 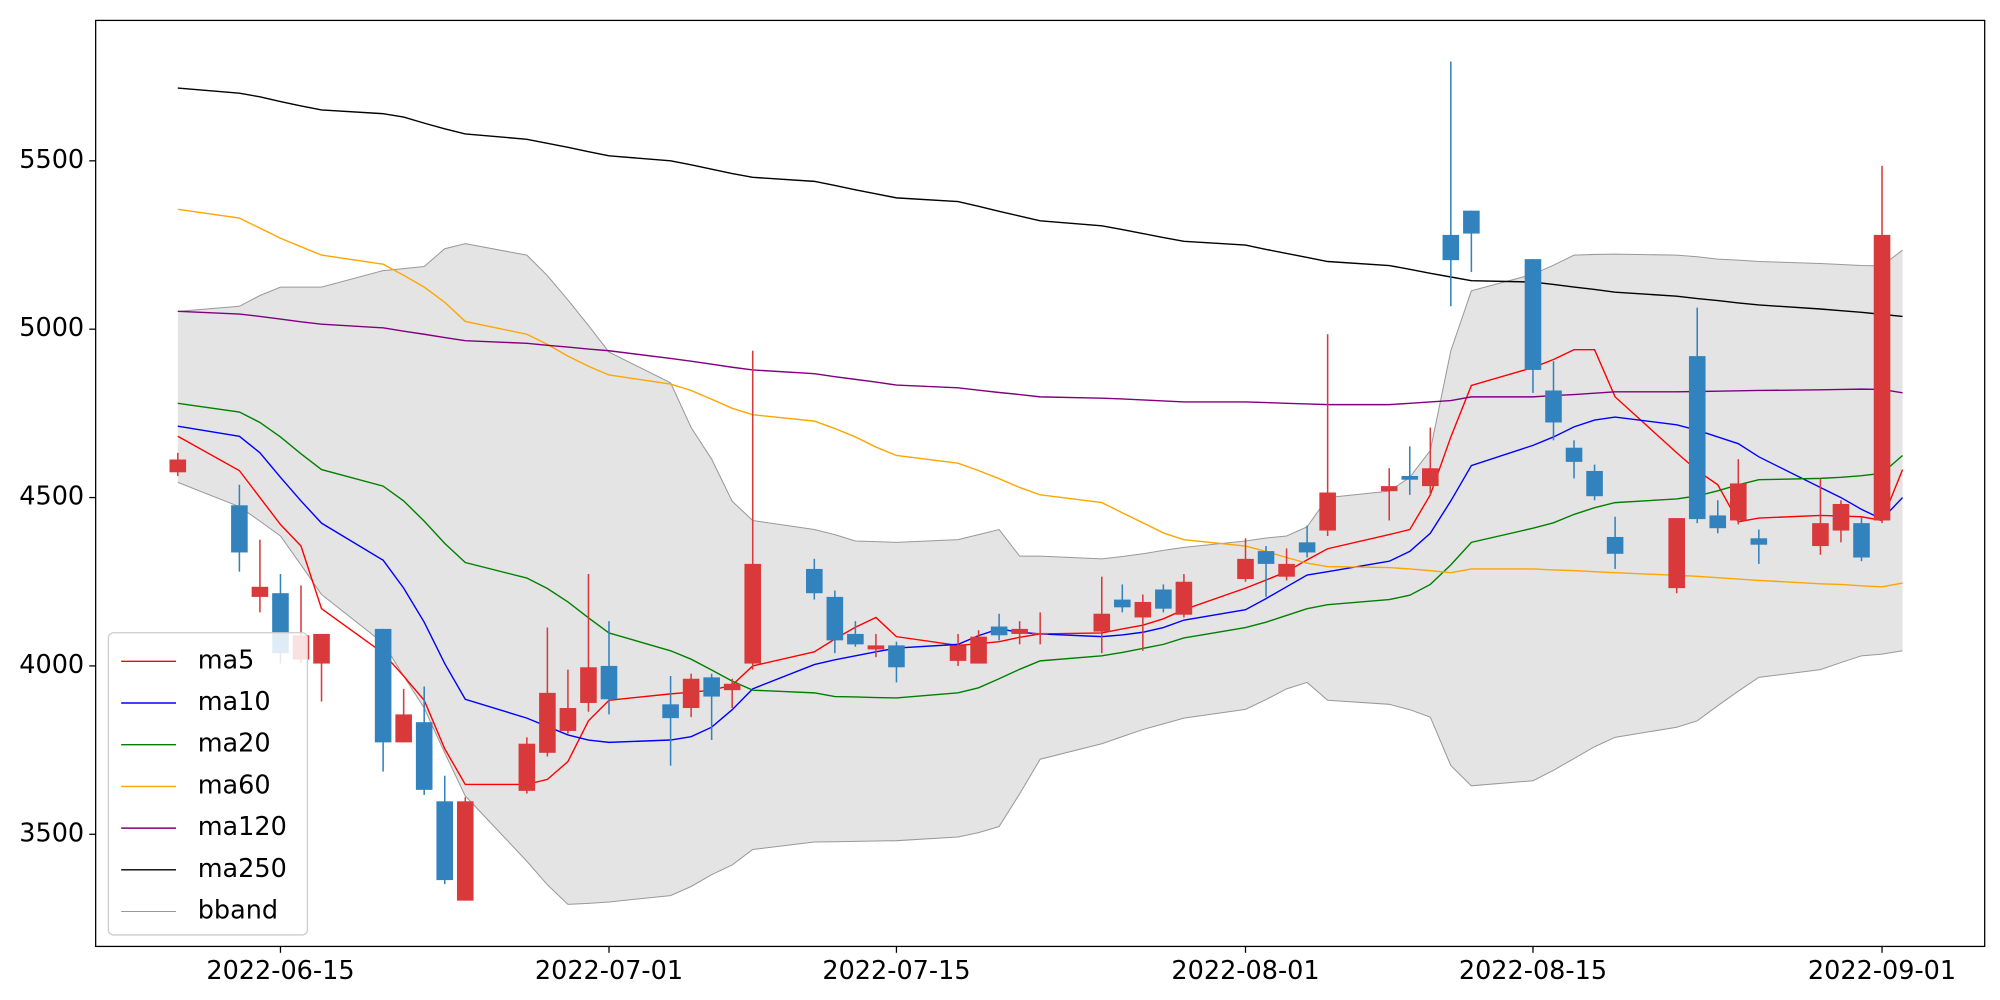 I want to click on legend-label: bband, so click(x=238, y=911).